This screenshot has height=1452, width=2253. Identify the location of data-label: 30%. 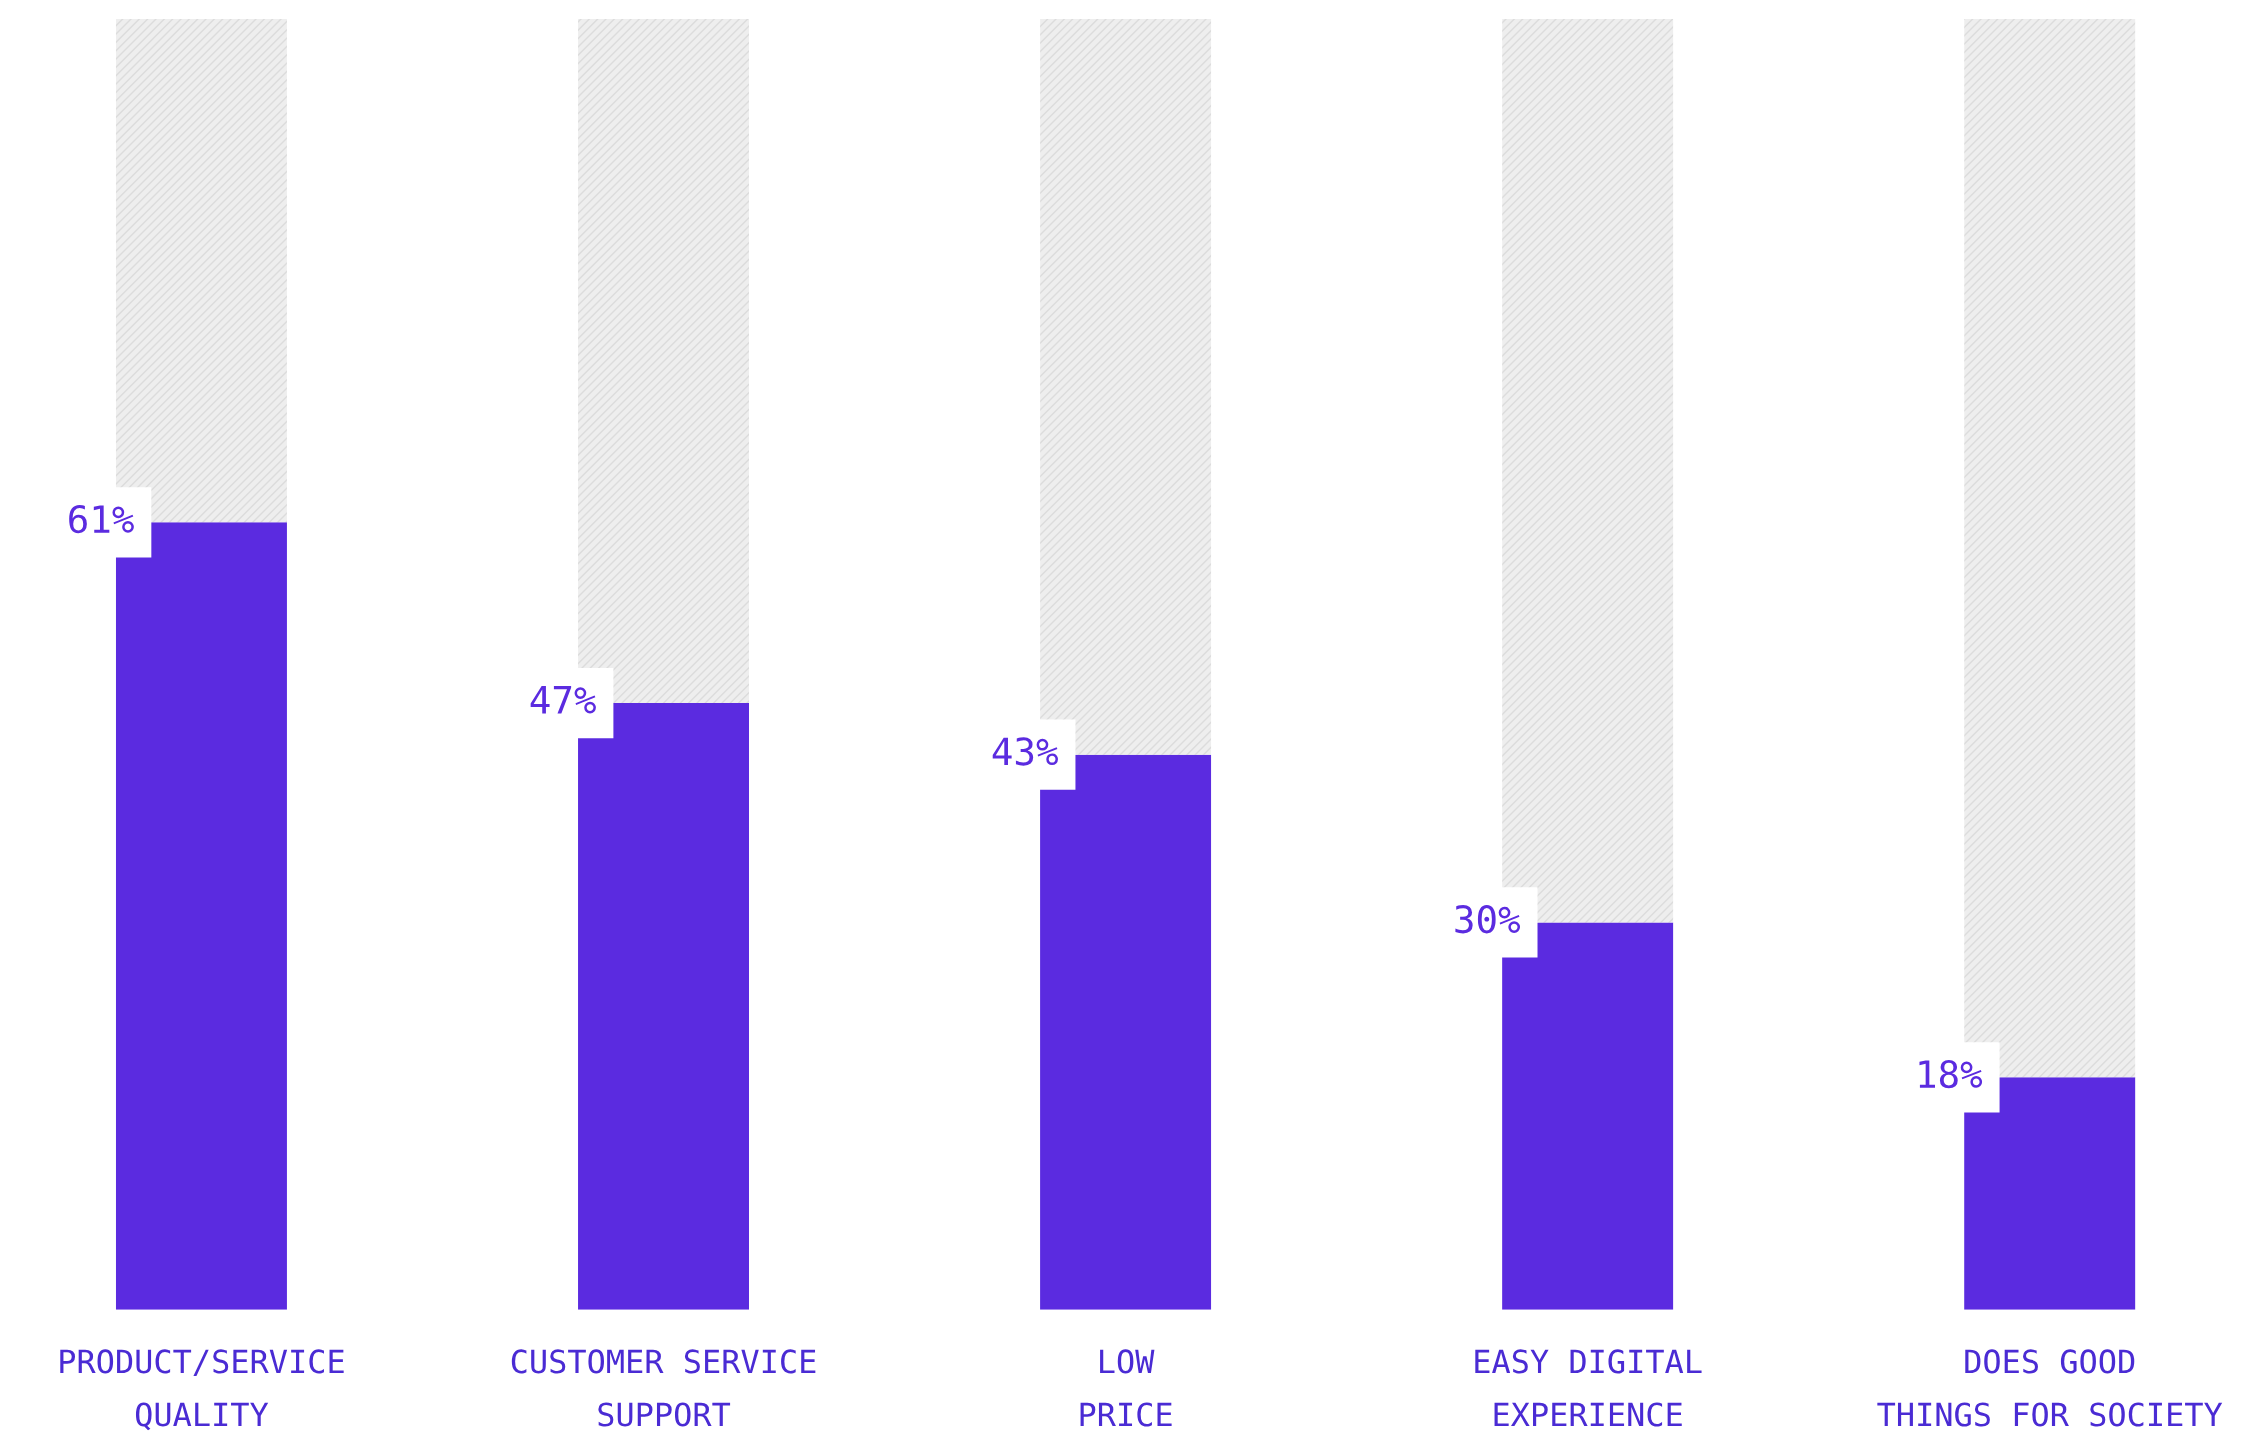
(1488, 919).